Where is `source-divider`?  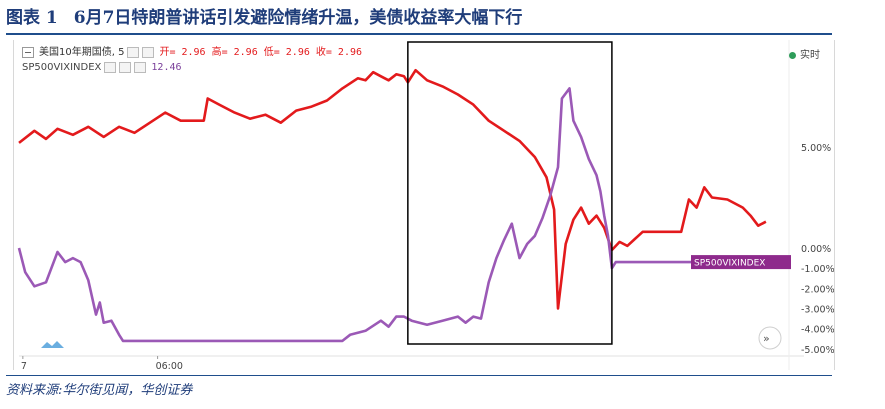
source-divider is located at coordinates (419, 375).